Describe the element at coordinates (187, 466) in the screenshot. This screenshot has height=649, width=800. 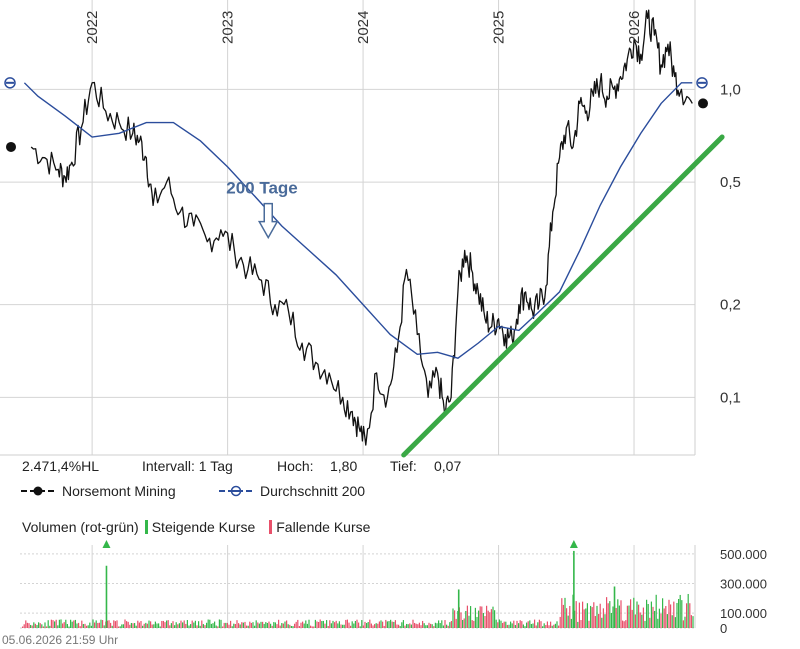
I see `interval-label: Intervall: 1 Tag` at that location.